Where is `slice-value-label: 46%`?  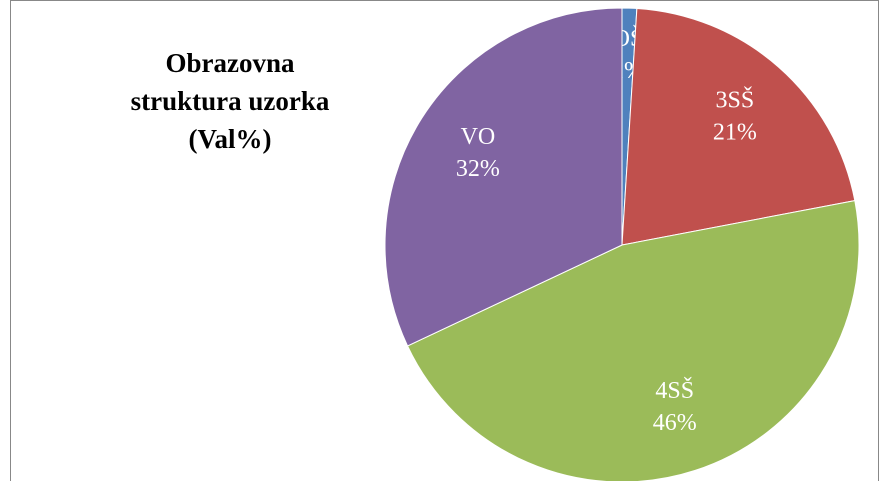 slice-value-label: 46% is located at coordinates (675, 423).